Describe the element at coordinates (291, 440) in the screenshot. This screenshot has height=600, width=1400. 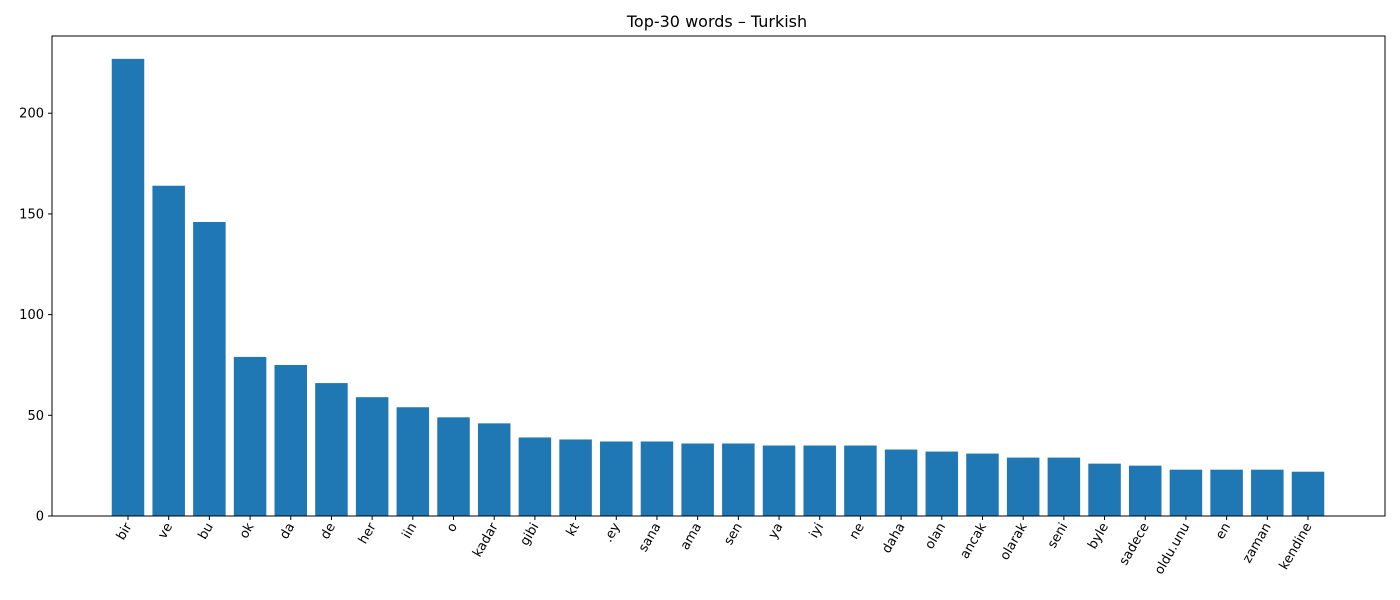
I see `bar-da` at that location.